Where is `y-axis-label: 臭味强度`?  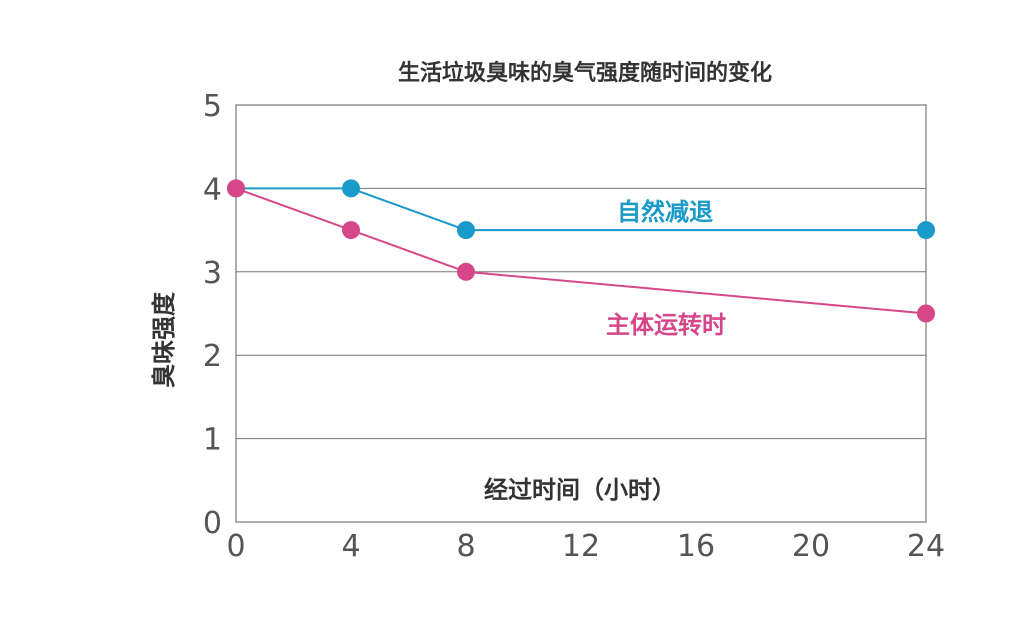 y-axis-label: 臭味强度 is located at coordinates (164, 339).